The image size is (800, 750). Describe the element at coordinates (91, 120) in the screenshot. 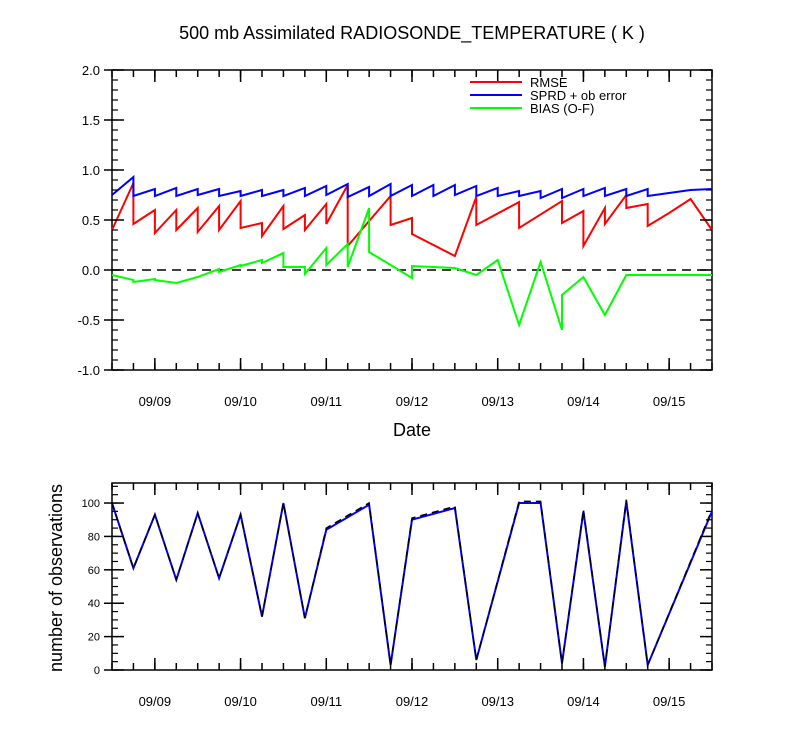

I see `y-tick-label: 1.5` at that location.